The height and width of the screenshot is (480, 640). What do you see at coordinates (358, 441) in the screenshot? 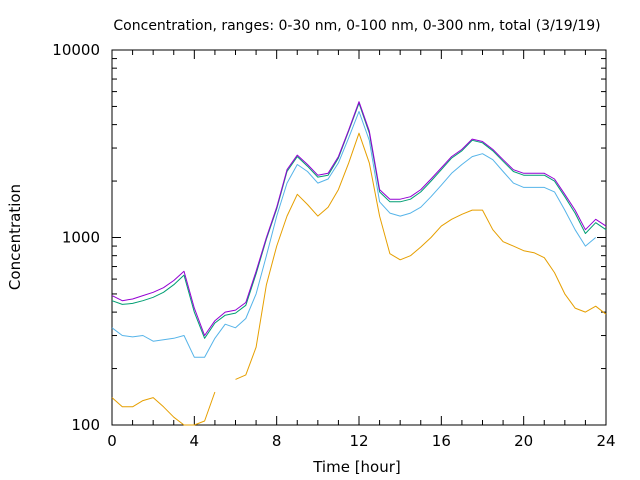
I see `x-tick-label: 12` at bounding box center [358, 441].